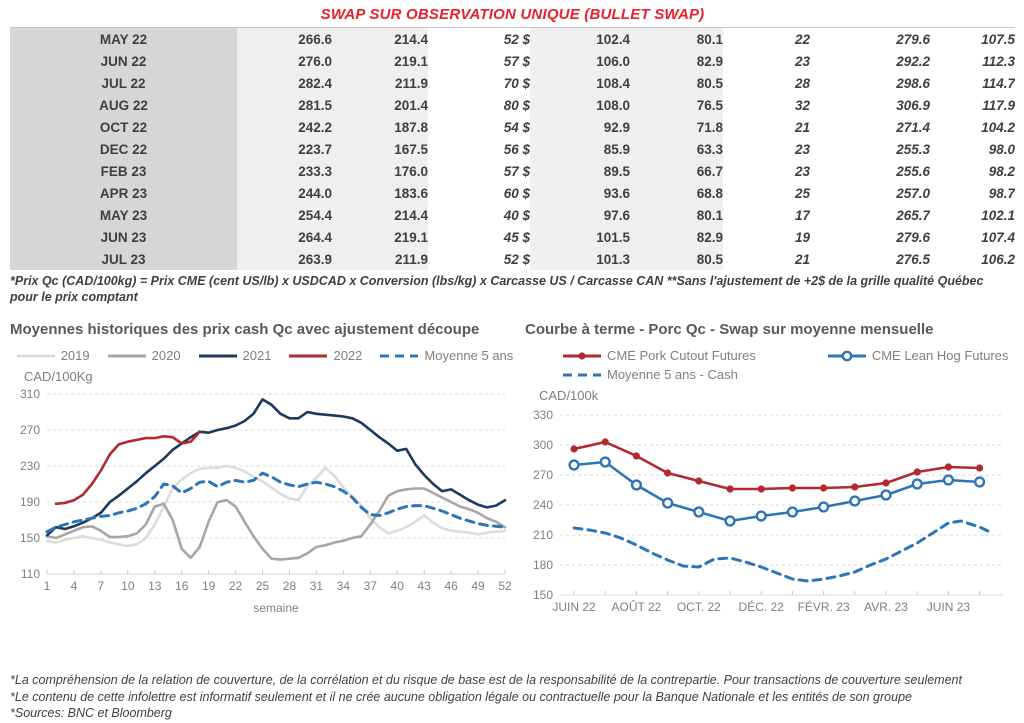 This screenshot has width=1024, height=723. What do you see at coordinates (802, 237) in the screenshot?
I see `table-cell: 19` at bounding box center [802, 237].